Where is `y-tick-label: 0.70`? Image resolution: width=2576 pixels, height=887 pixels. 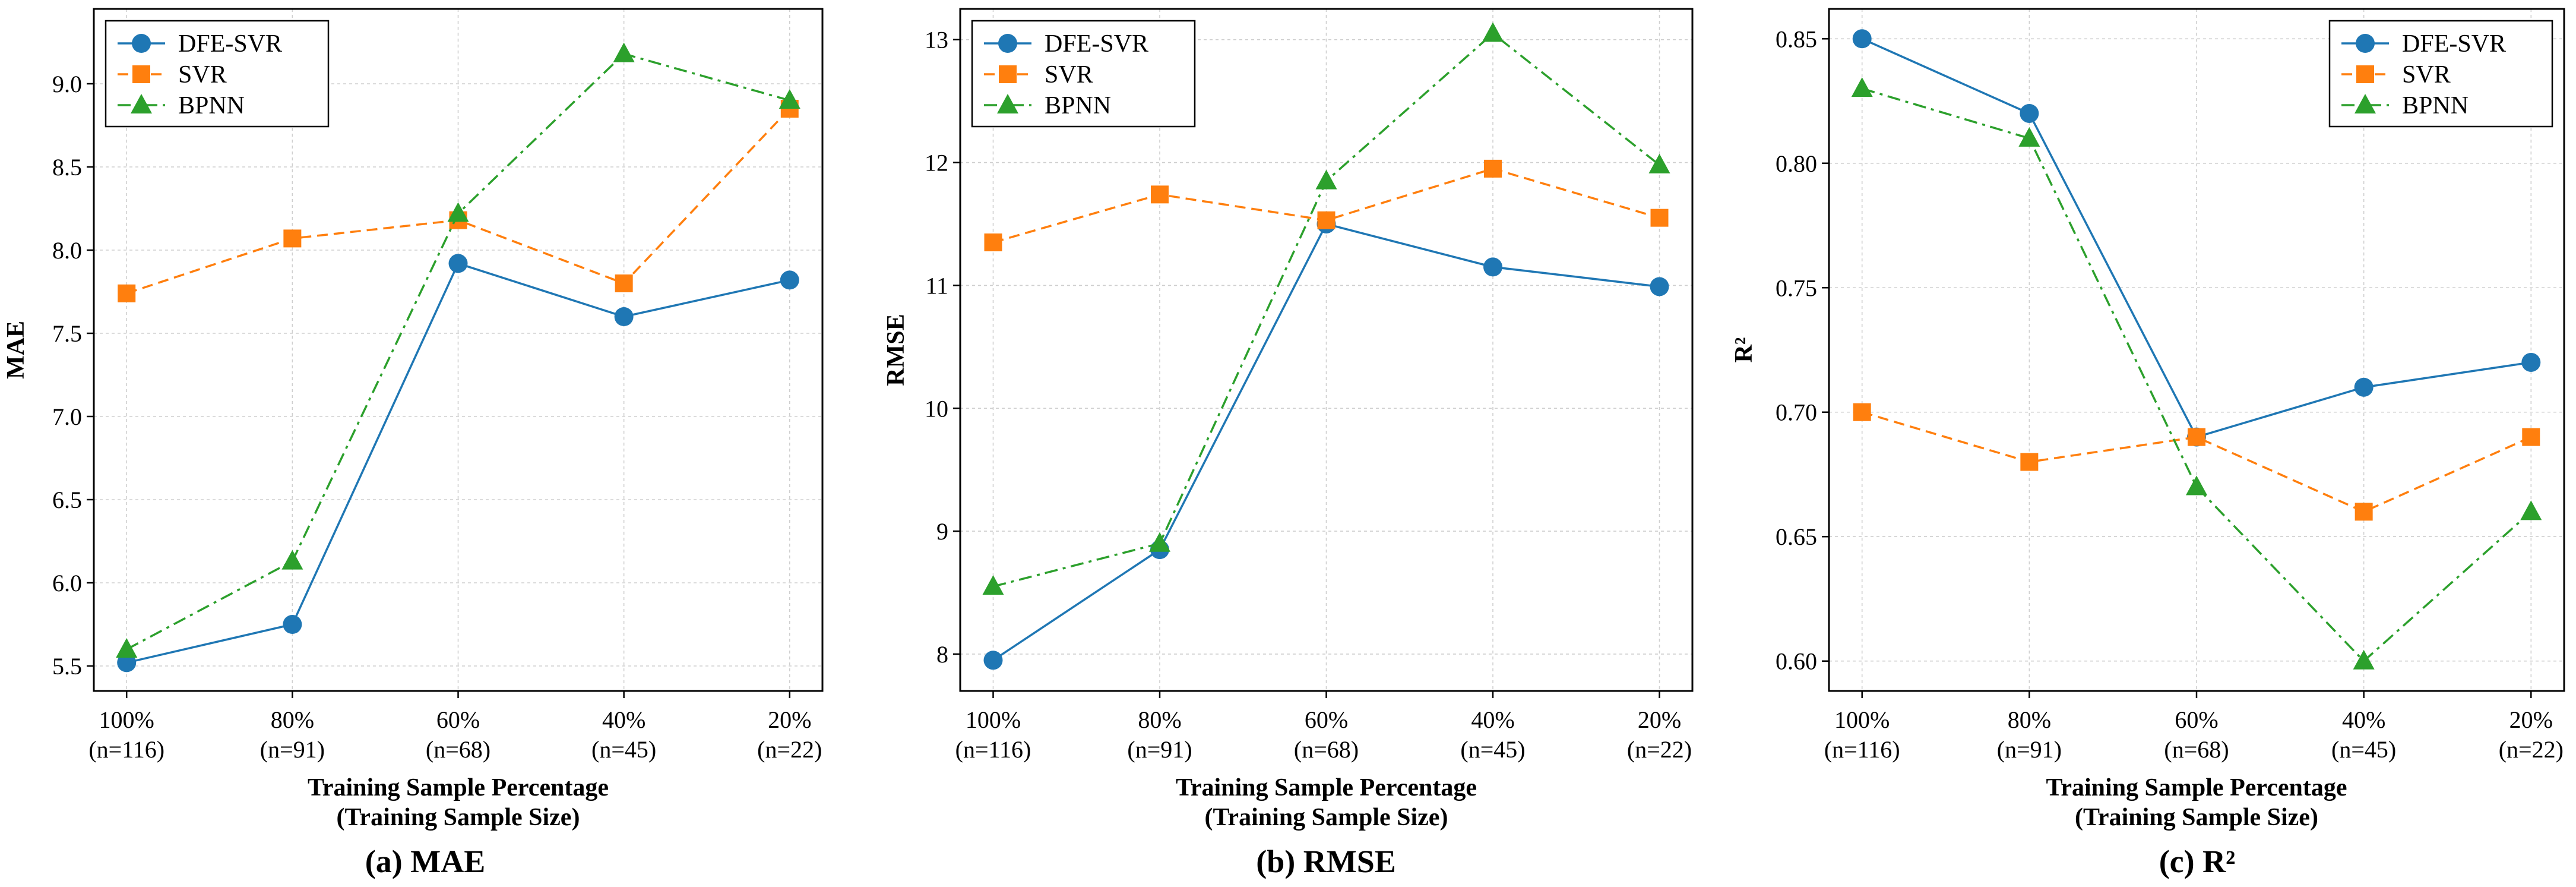 y-tick-label: 0.70 is located at coordinates (1796, 412).